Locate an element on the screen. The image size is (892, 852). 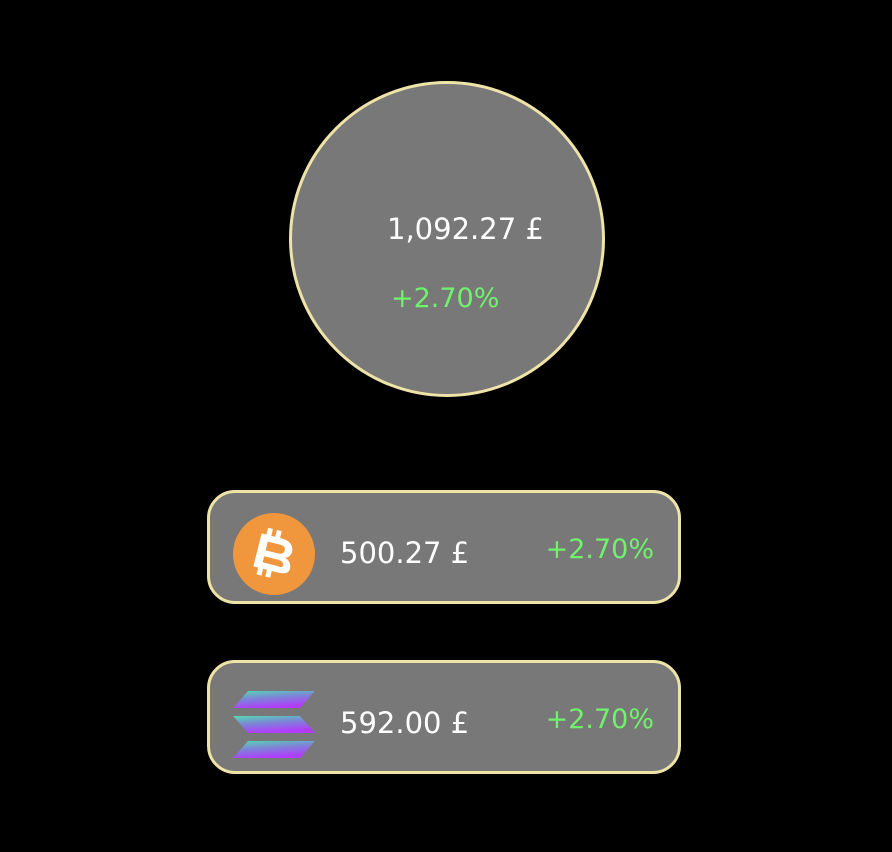
portfolio-total-change: +2.70% is located at coordinates (445, 298).